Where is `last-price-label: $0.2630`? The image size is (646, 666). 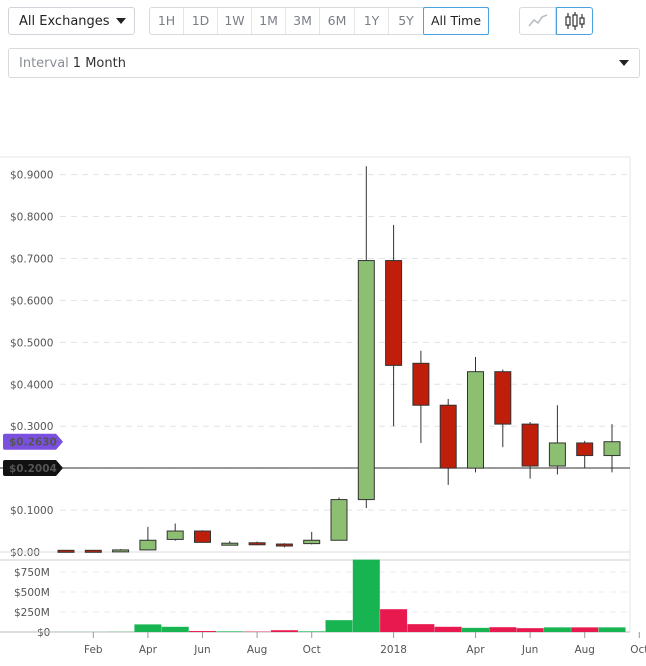
last-price-label: $0.2630 is located at coordinates (33, 443).